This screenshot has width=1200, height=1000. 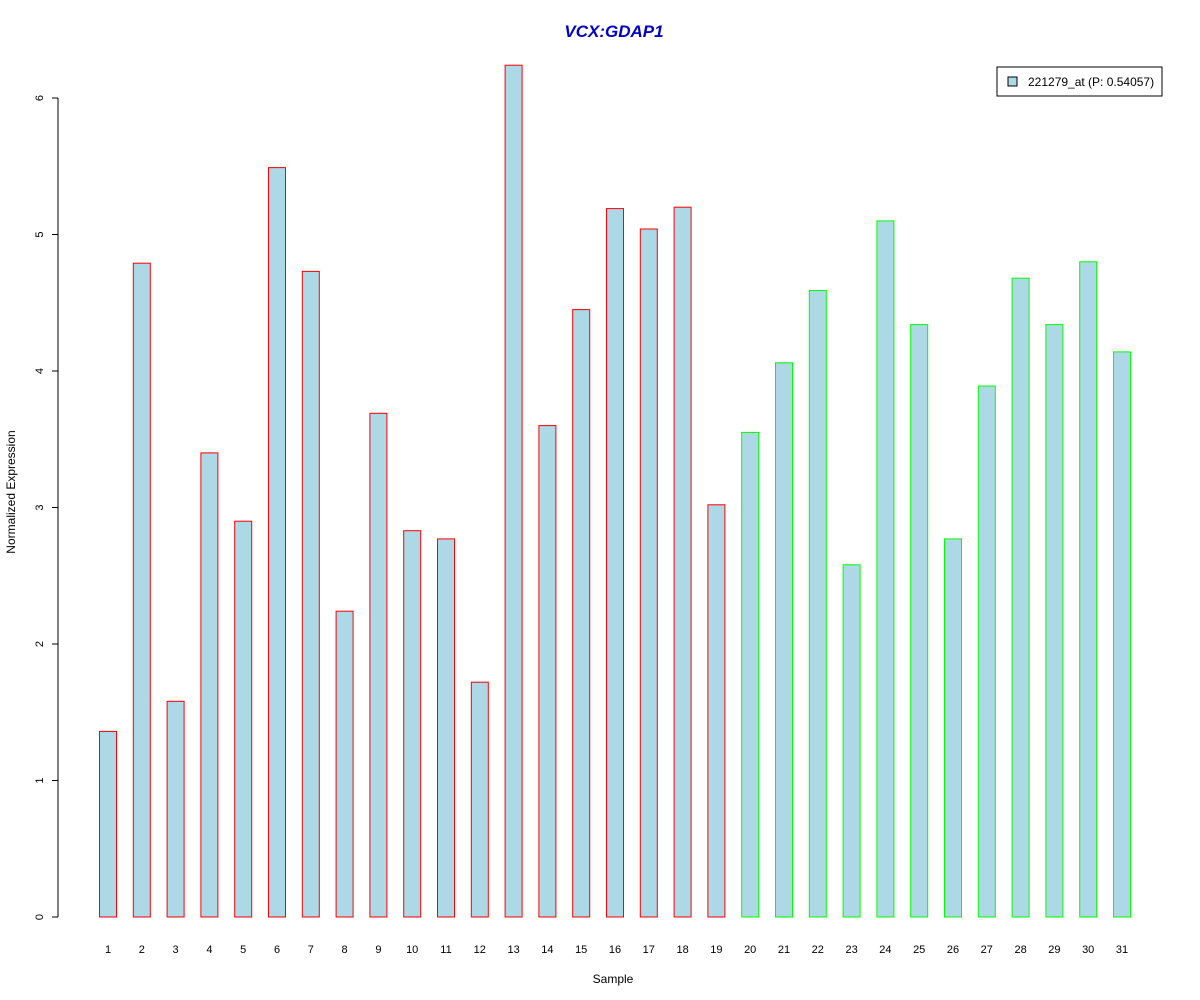 I want to click on y-tick-label: 4, so click(x=40, y=371).